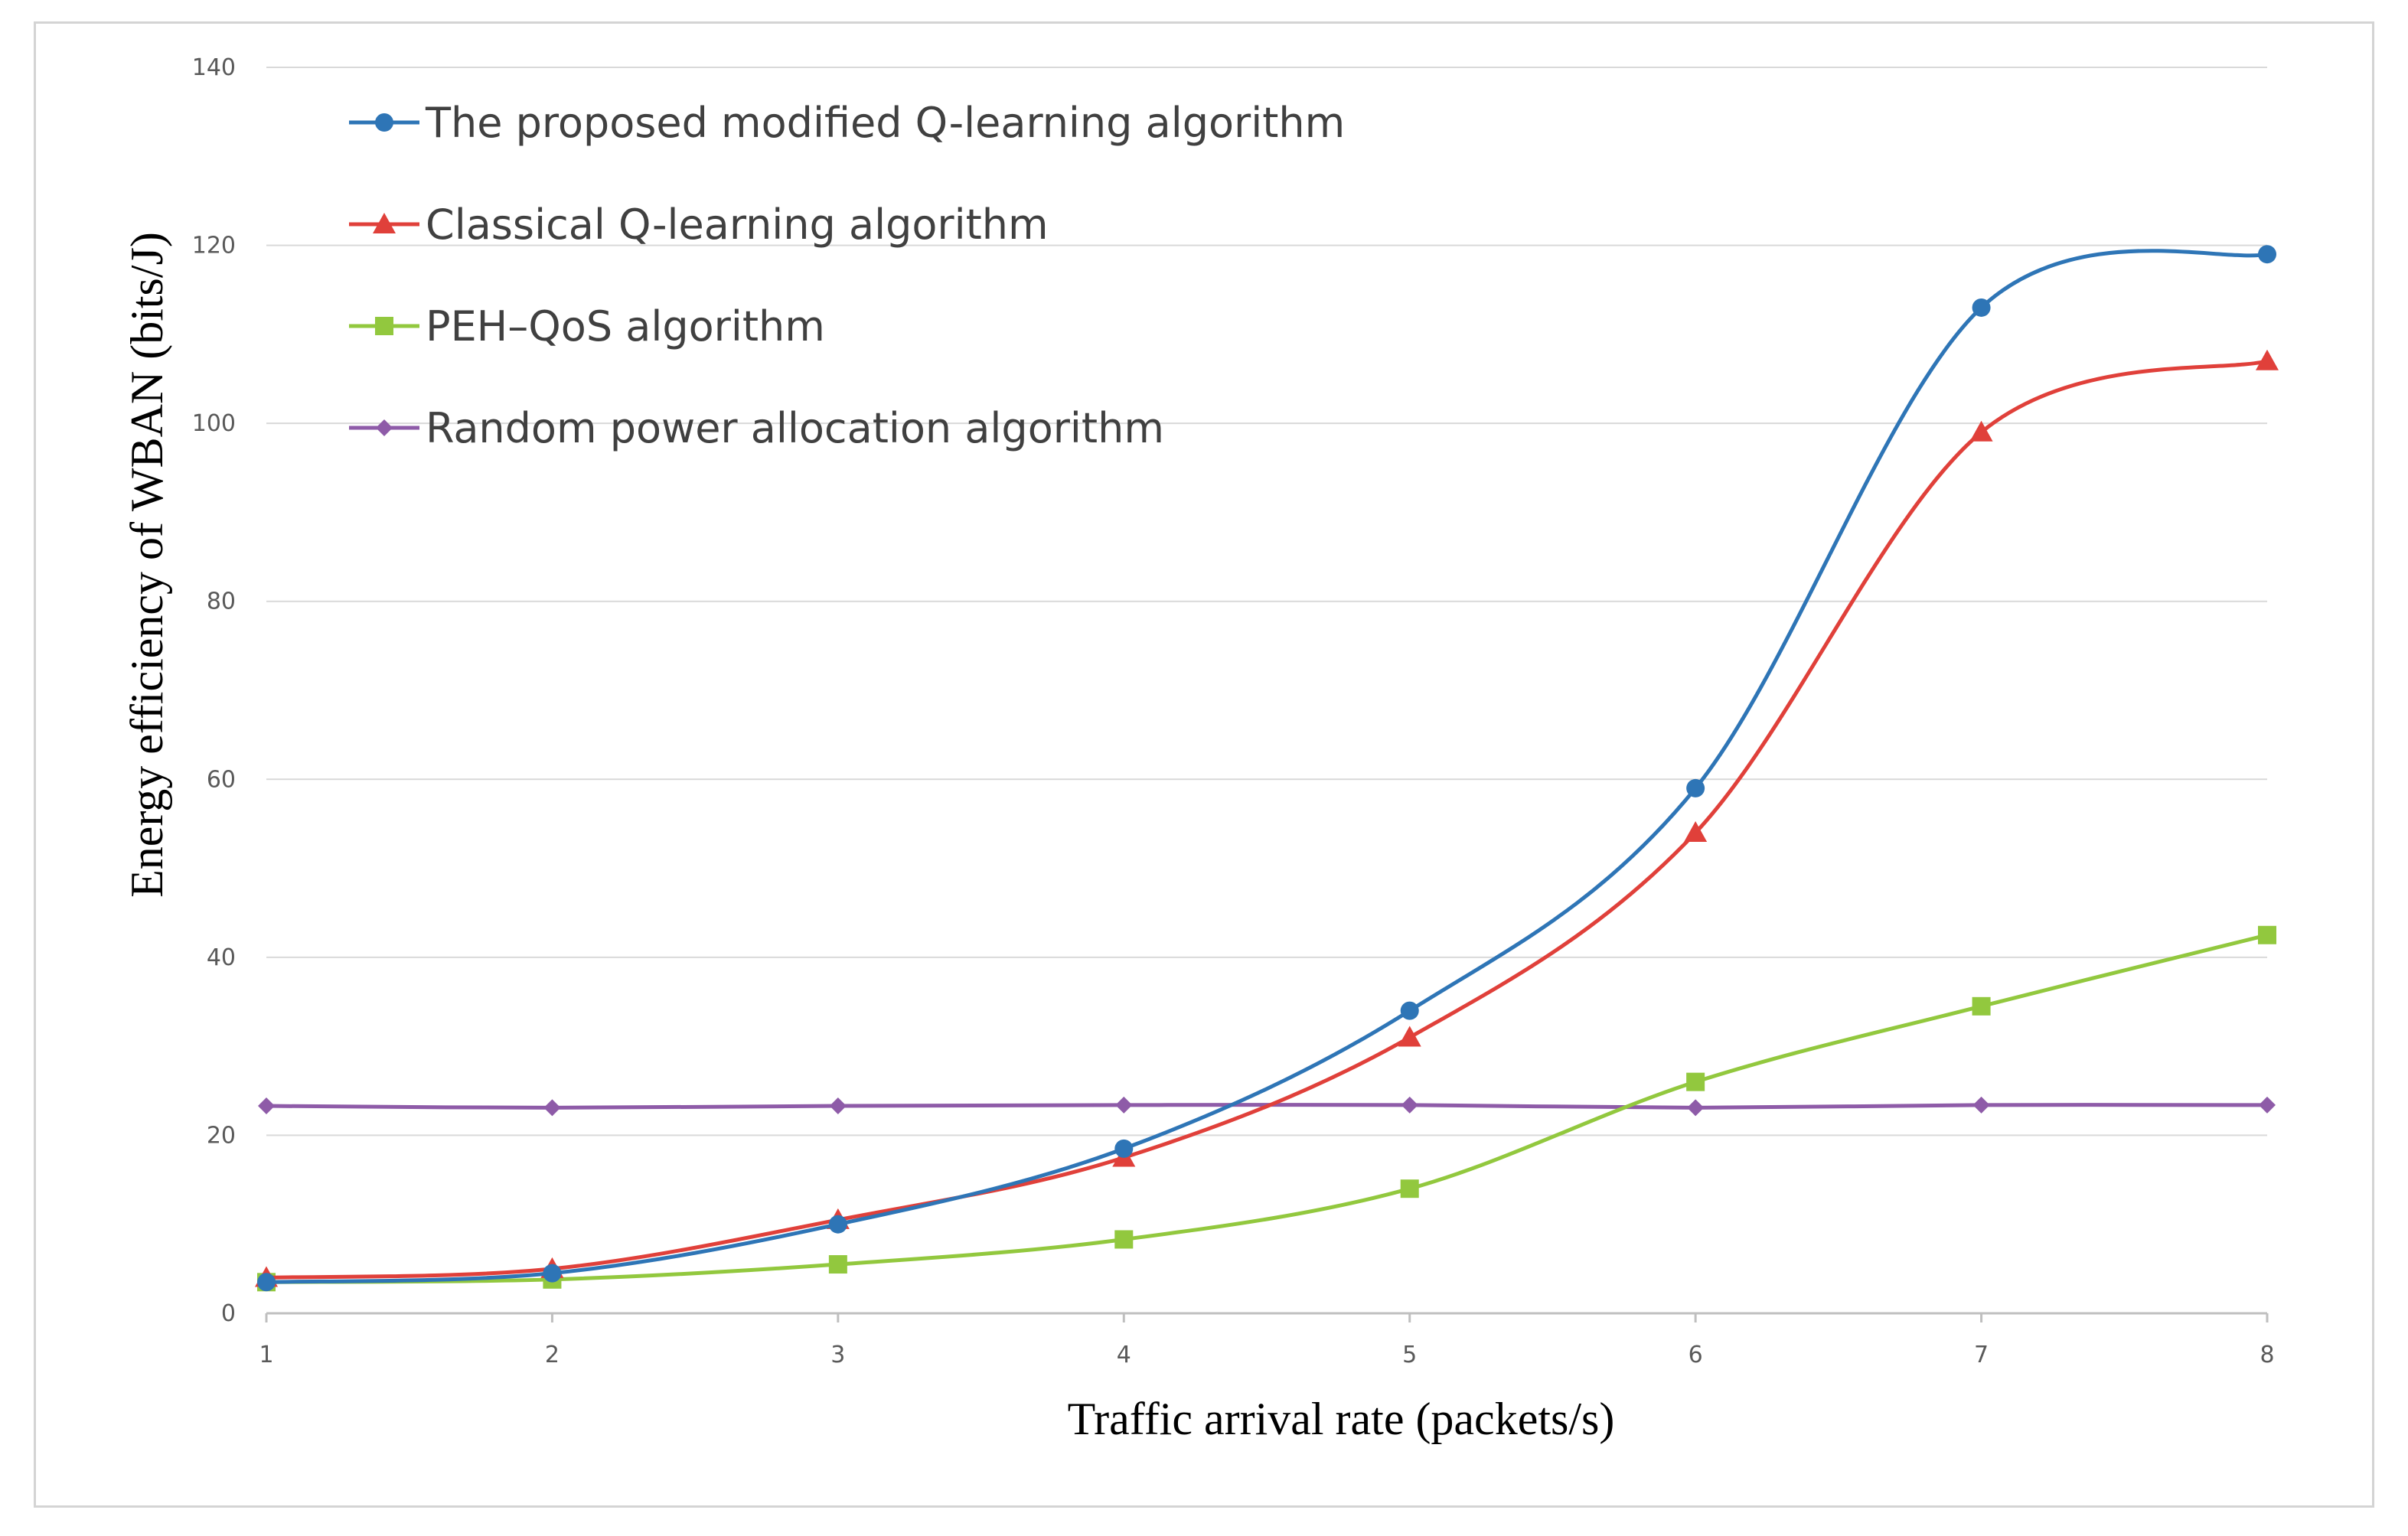 The width and height of the screenshot is (2408, 1536). I want to click on x-tick-label: 1, so click(266, 1355).